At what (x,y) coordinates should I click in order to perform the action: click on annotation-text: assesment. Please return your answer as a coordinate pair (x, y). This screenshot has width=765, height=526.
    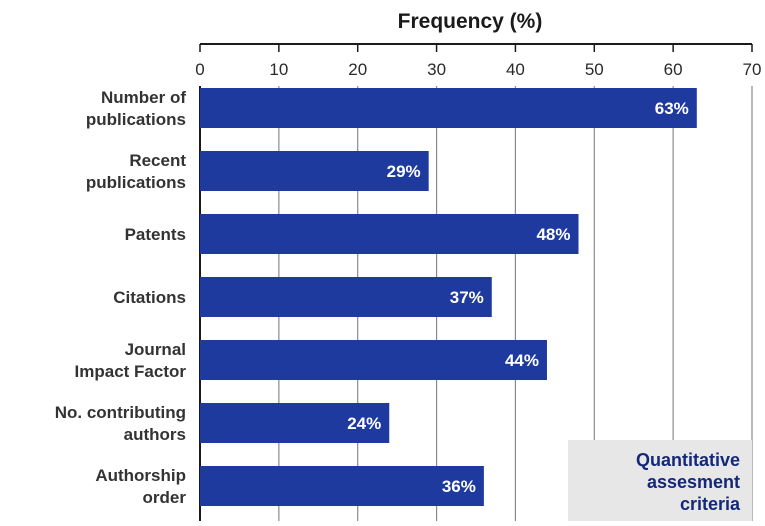
    Looking at the image, I should click on (693, 482).